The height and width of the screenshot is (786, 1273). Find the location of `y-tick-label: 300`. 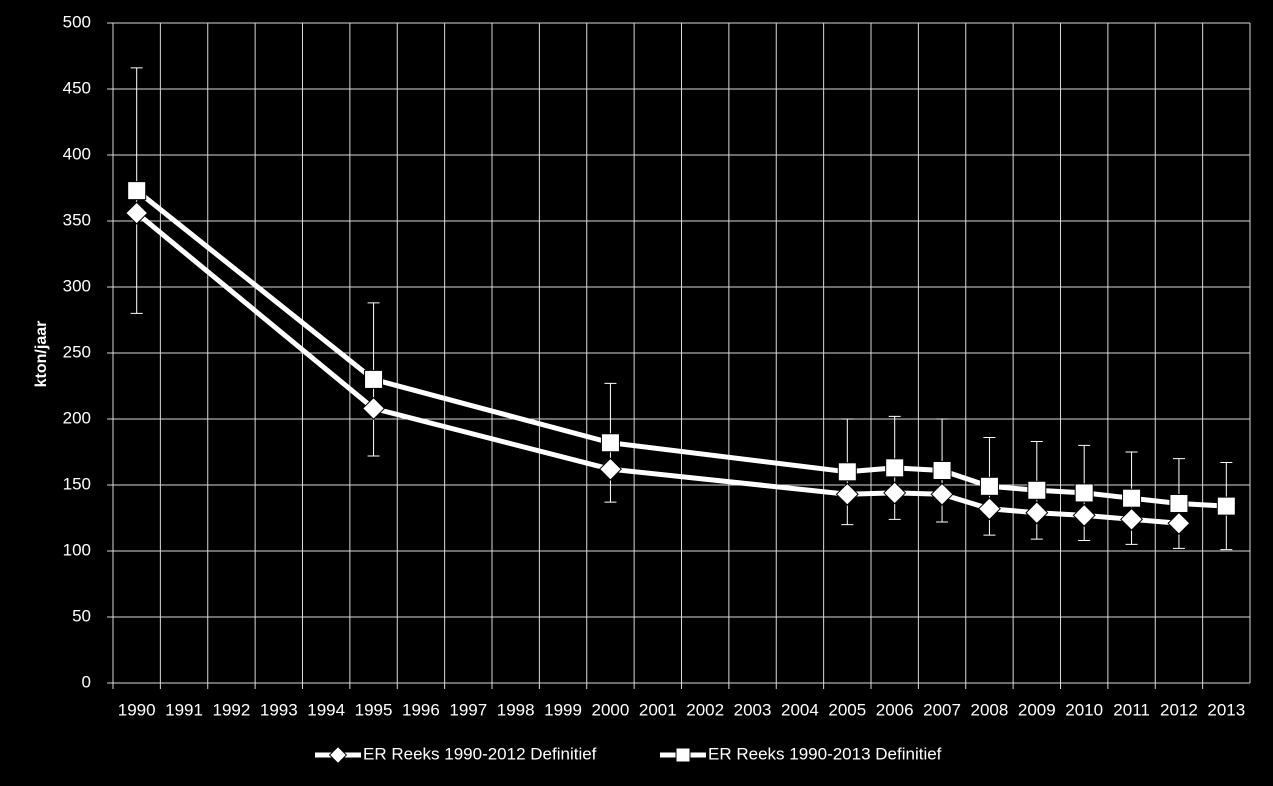

y-tick-label: 300 is located at coordinates (77, 285).